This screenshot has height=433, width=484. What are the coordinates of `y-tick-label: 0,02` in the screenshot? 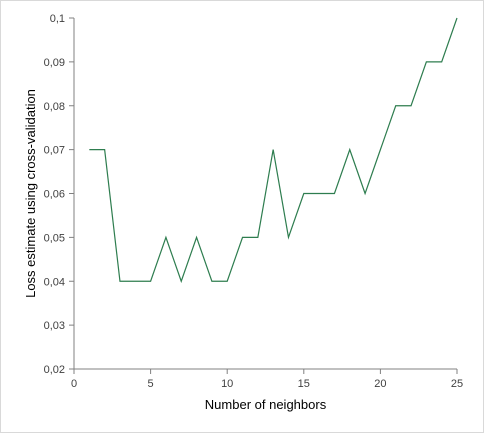 It's located at (54, 370).